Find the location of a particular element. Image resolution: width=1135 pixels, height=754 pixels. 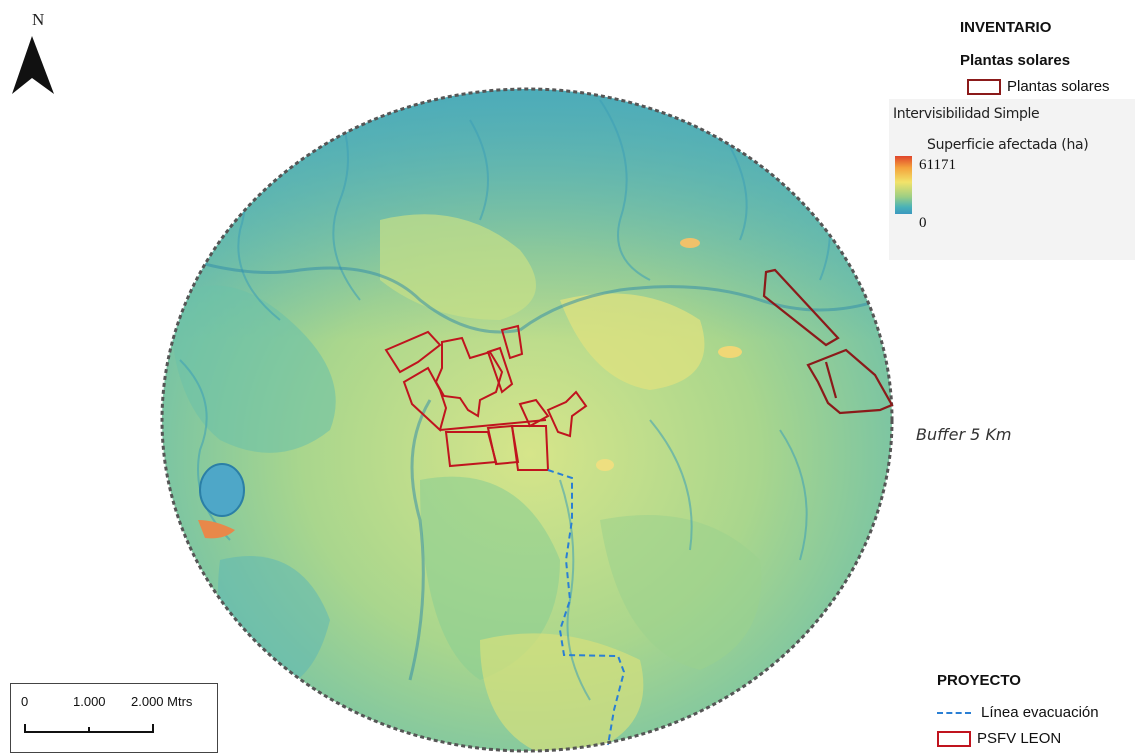

legend-solar-title: Plantas solares is located at coordinates (1015, 60).